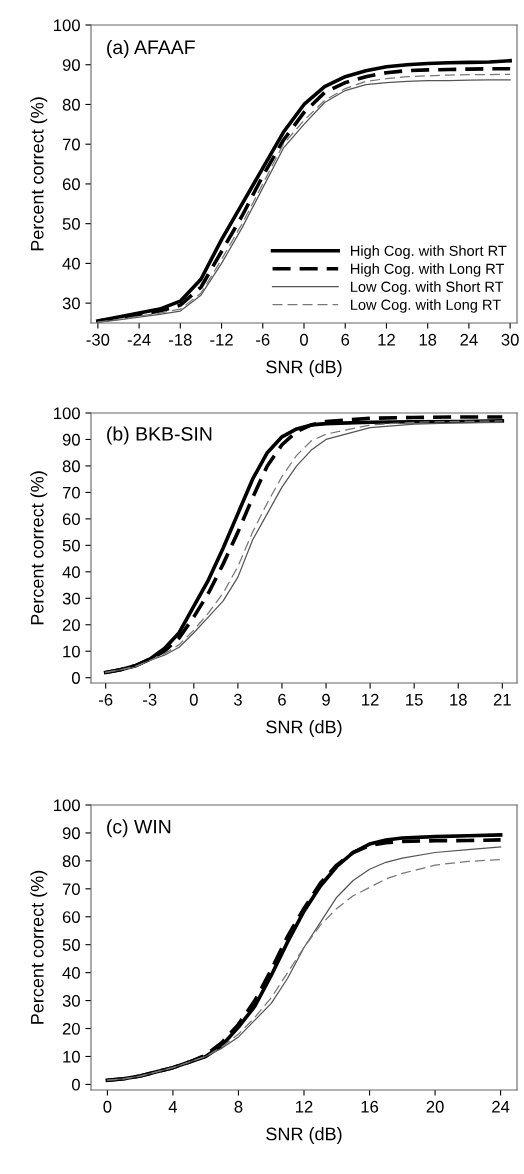 The width and height of the screenshot is (524, 1174). What do you see at coordinates (151, 49) in the screenshot?
I see `text: (a) AFAAF` at bounding box center [151, 49].